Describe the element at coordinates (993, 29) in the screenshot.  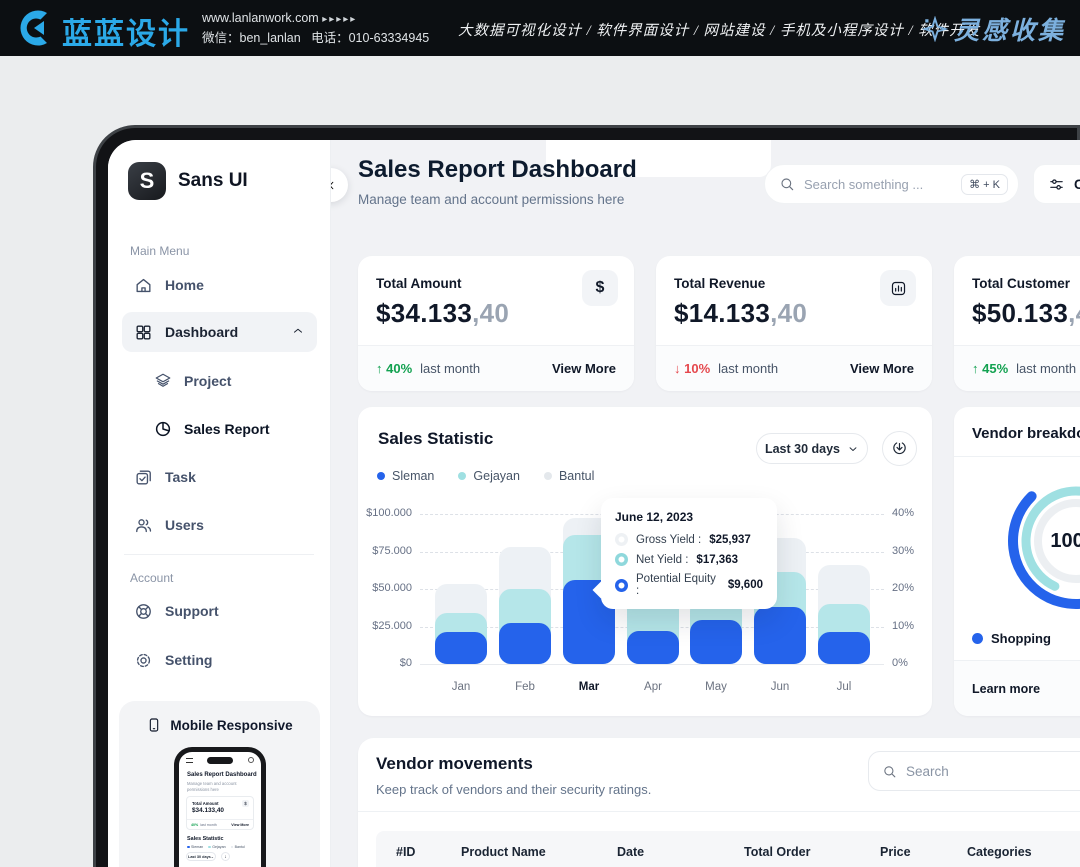
I see `inspiration-collect: 灵感收集` at that location.